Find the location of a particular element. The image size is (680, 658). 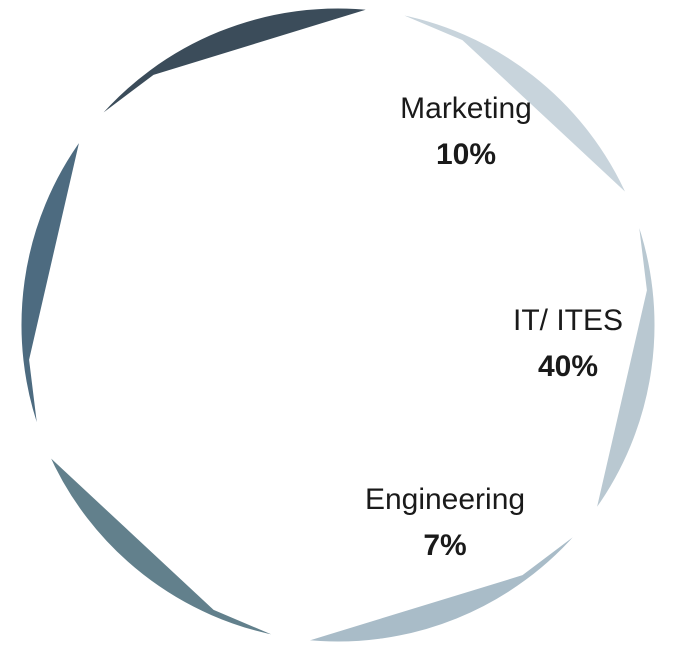

segment-value-label: 10% is located at coordinates (466, 154).